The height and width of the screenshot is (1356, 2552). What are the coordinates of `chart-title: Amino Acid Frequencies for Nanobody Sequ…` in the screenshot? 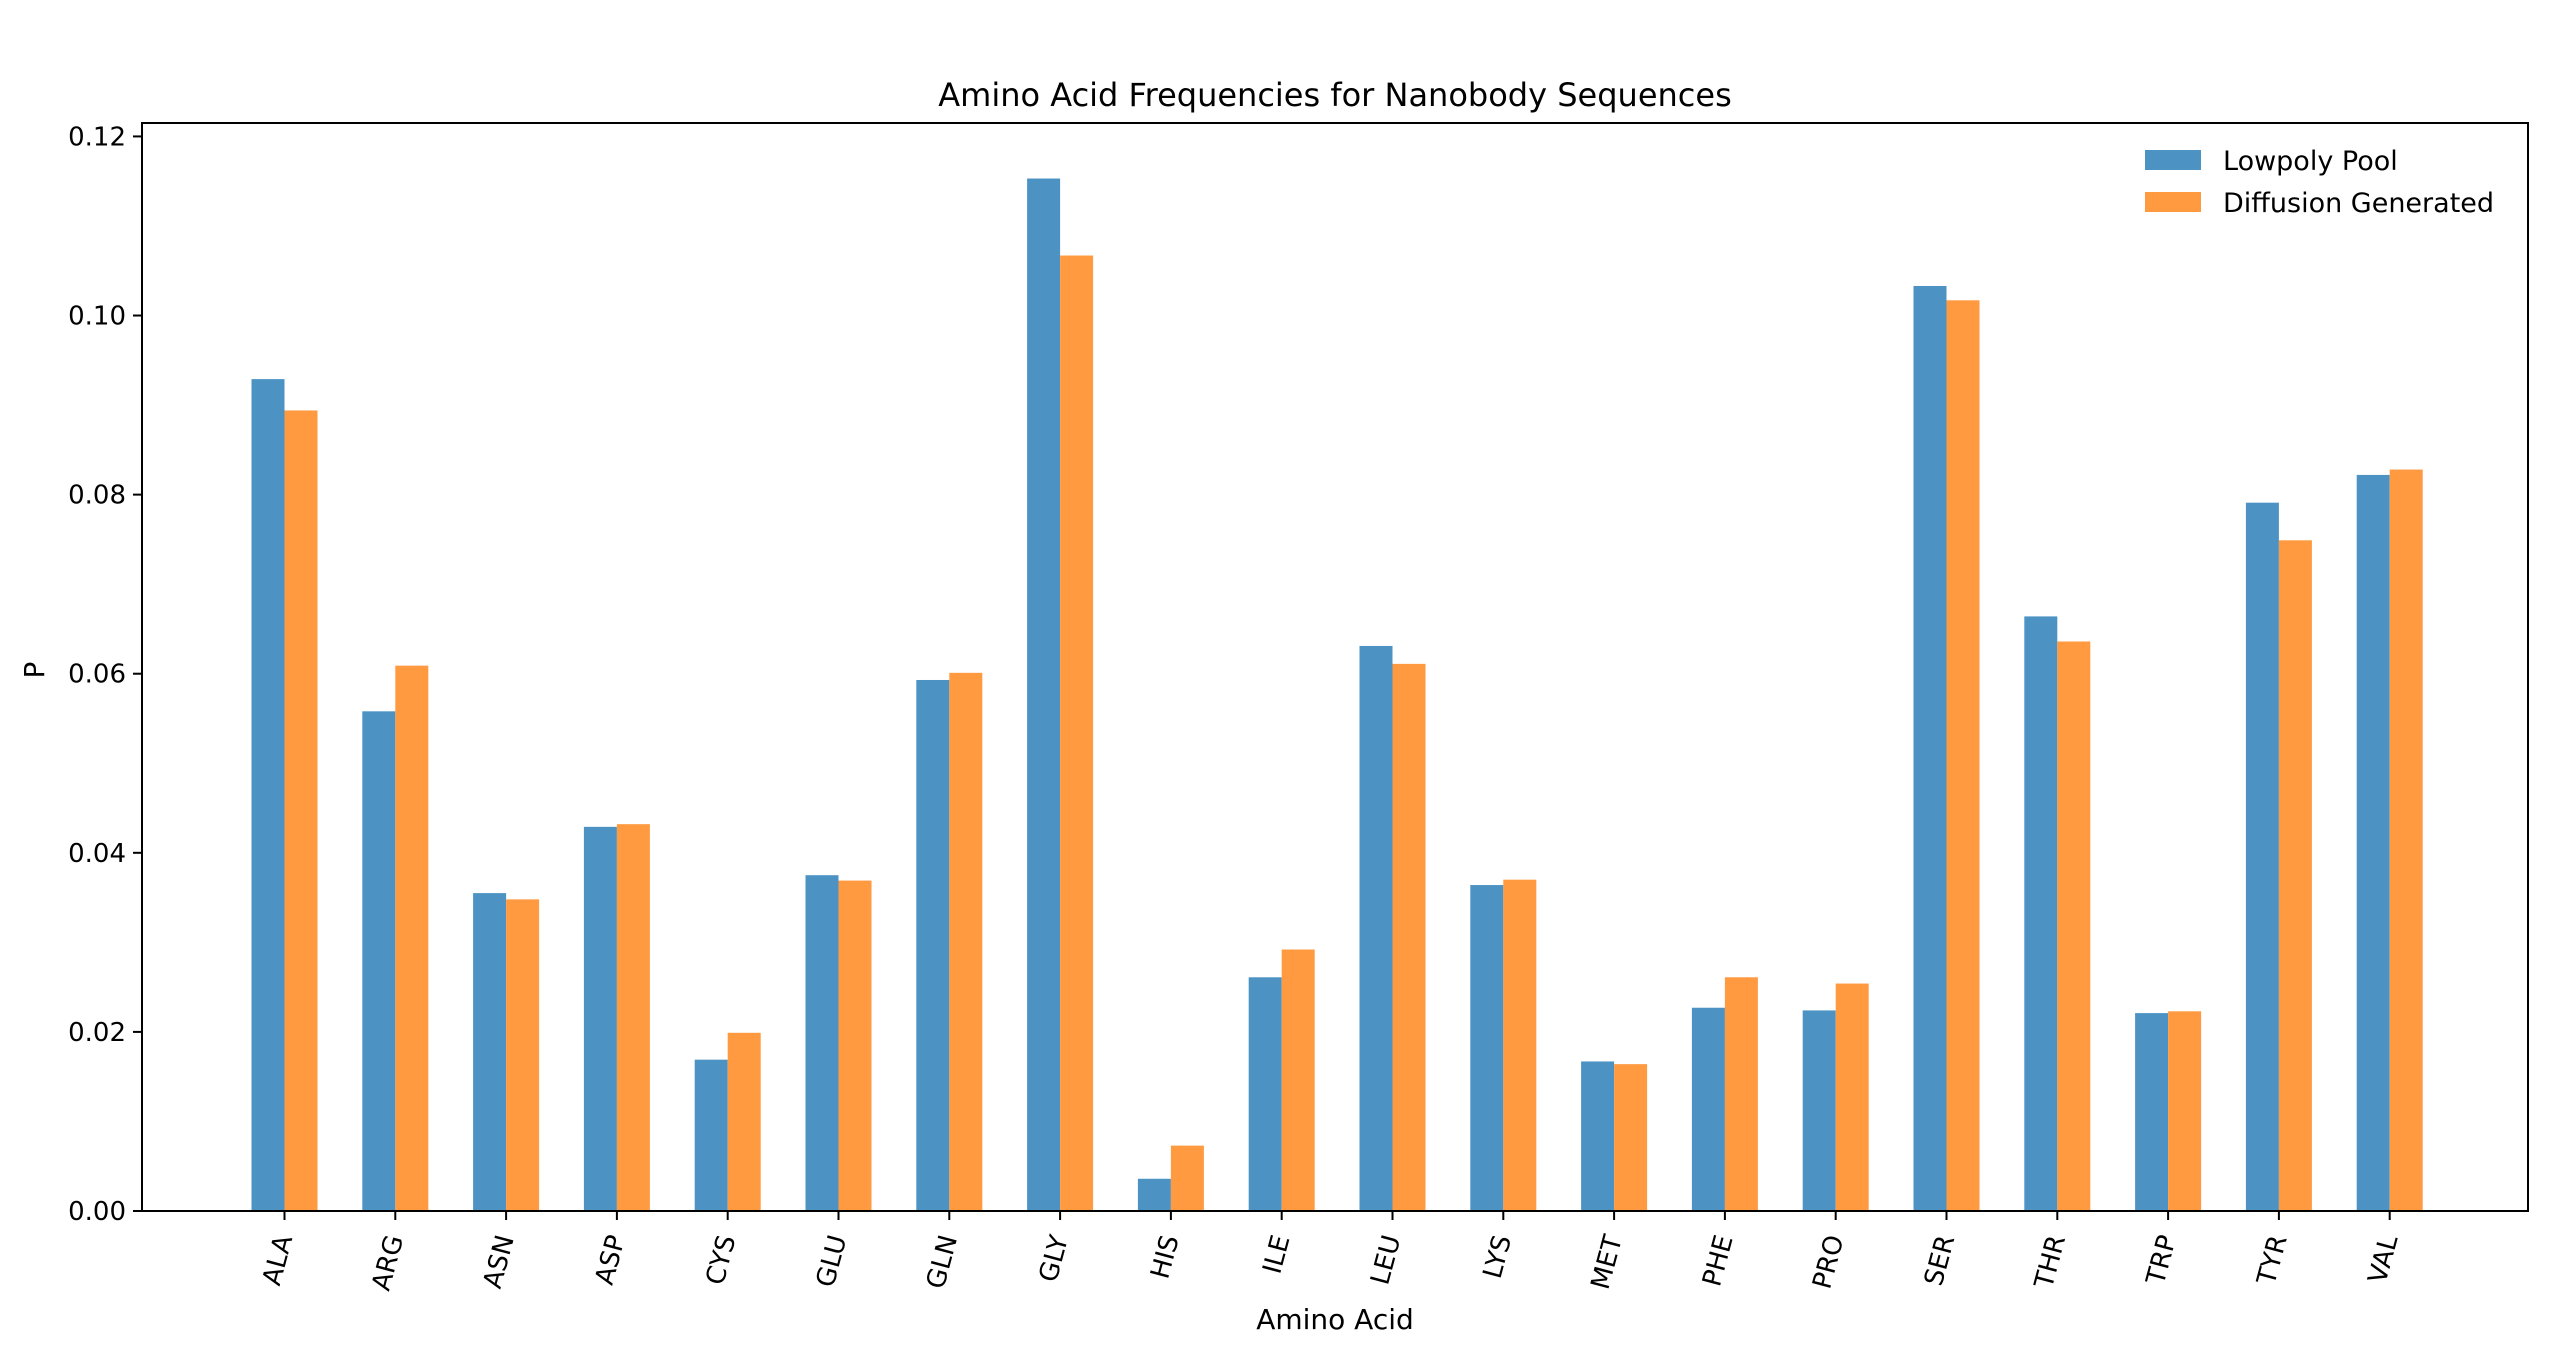 It's located at (1334, 95).